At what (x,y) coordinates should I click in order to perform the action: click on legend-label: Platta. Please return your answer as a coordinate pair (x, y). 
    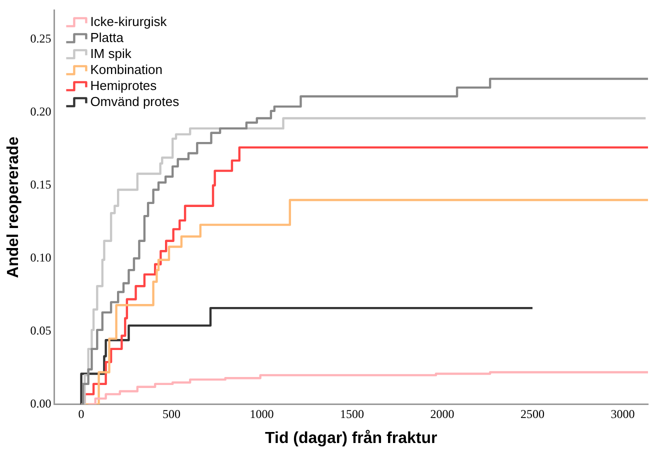
    Looking at the image, I should click on (107, 37).